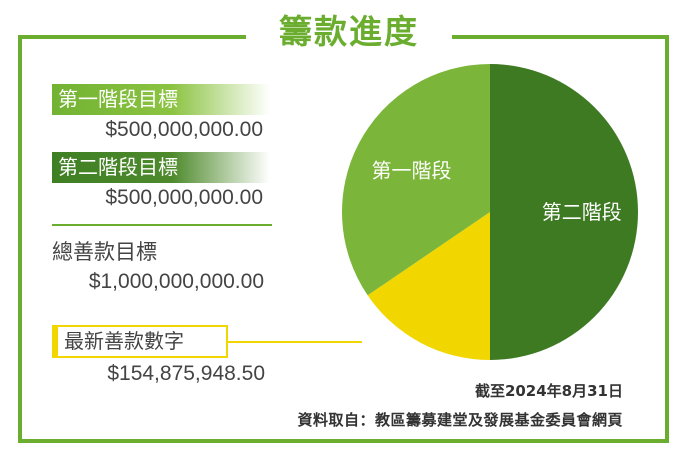 This screenshot has width=687, height=450. What do you see at coordinates (412, 170) in the screenshot?
I see `pie-slice-label-2: 第一階段` at bounding box center [412, 170].